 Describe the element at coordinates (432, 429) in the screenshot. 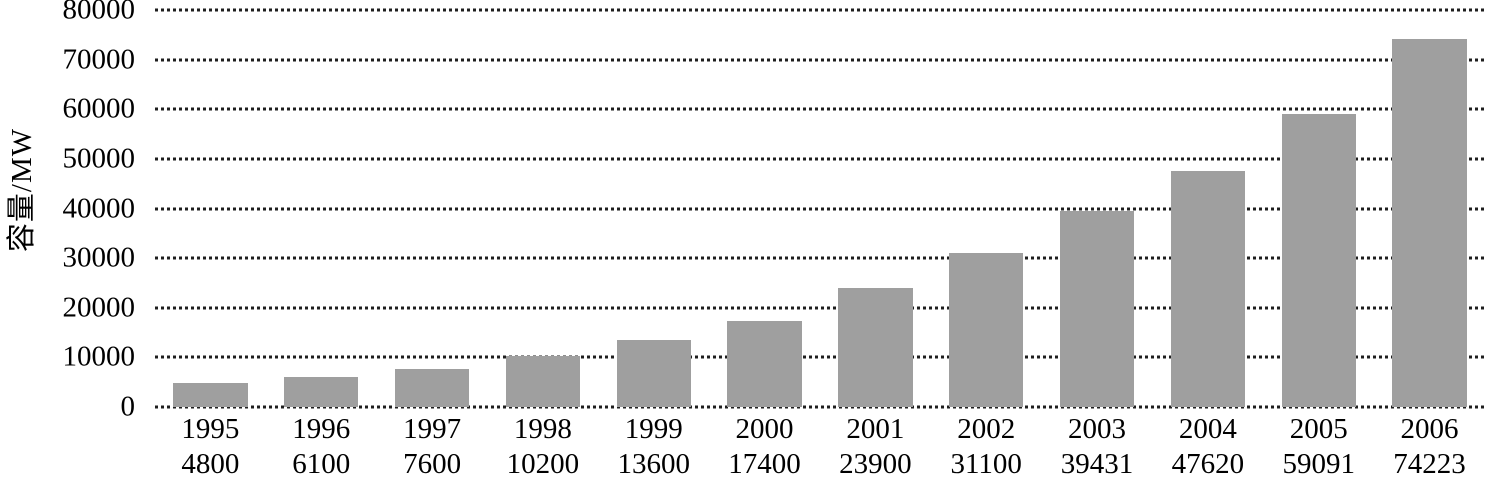

I see `x-tick-year: 1997` at that location.